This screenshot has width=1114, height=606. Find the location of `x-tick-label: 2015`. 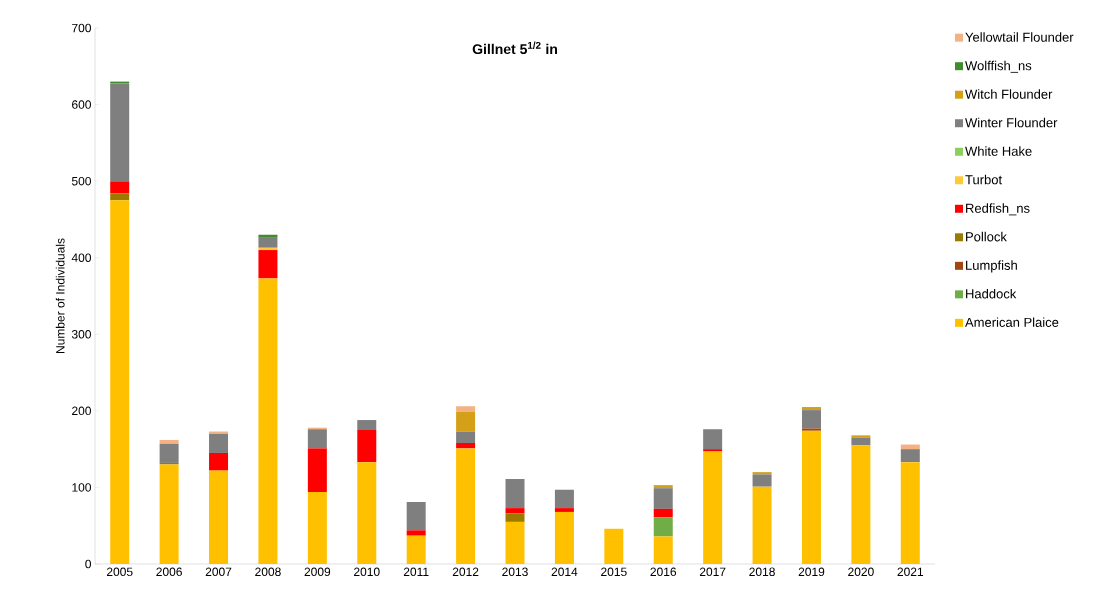

x-tick-label: 2015 is located at coordinates (614, 572).